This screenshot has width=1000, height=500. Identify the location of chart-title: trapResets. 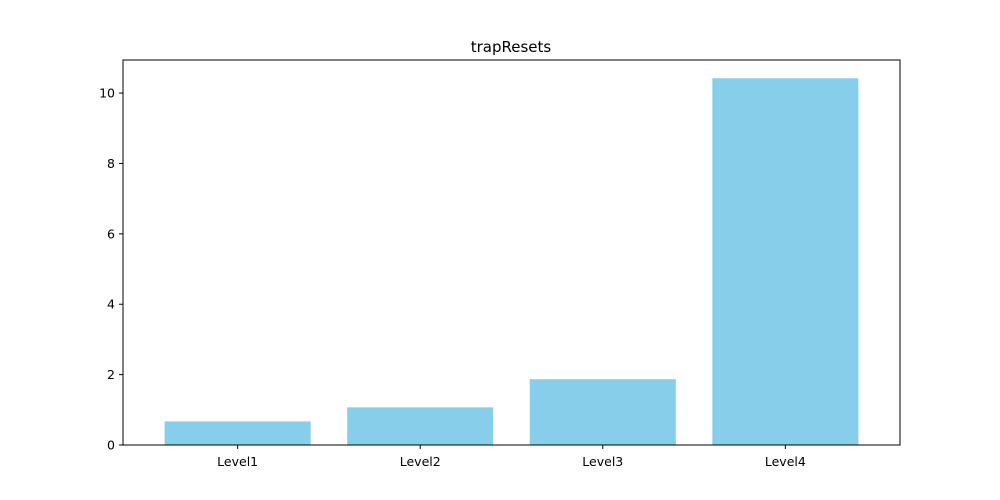
(511, 47).